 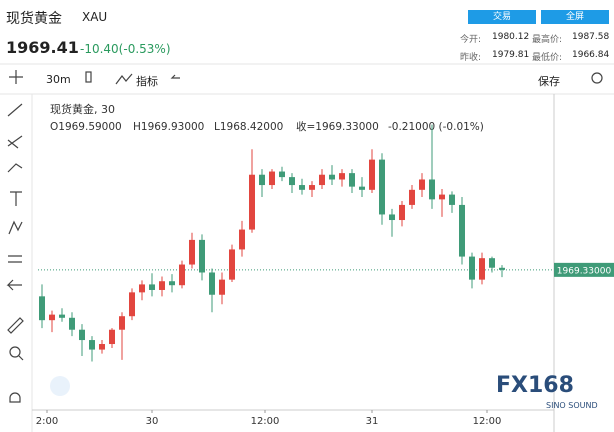 I want to click on save: 保存, so click(x=549, y=81).